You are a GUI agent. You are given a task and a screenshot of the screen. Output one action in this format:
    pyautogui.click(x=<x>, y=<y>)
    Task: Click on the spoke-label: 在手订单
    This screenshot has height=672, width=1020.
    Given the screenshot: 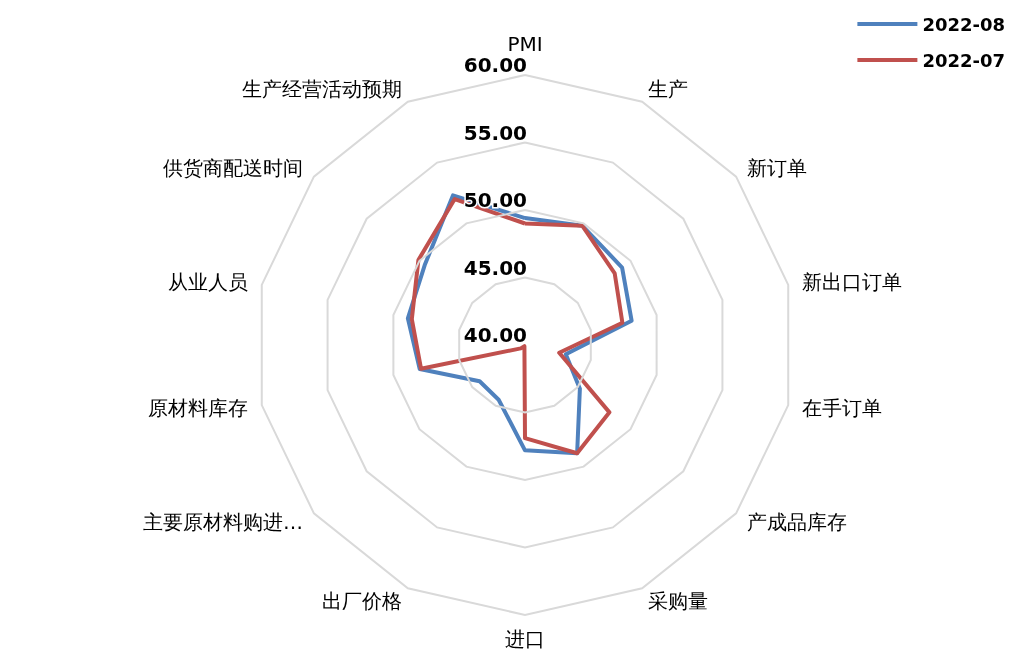 What is the action you would take?
    pyautogui.click(x=841, y=408)
    